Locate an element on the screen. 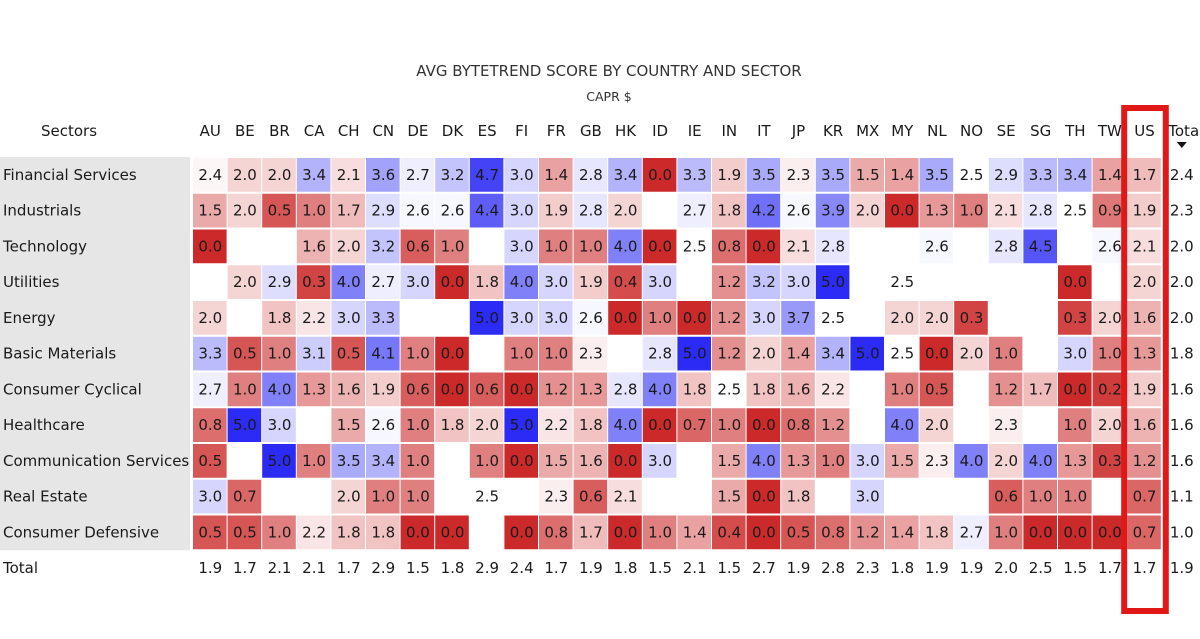 The width and height of the screenshot is (1200, 639). column-header-ie: IE is located at coordinates (695, 131).